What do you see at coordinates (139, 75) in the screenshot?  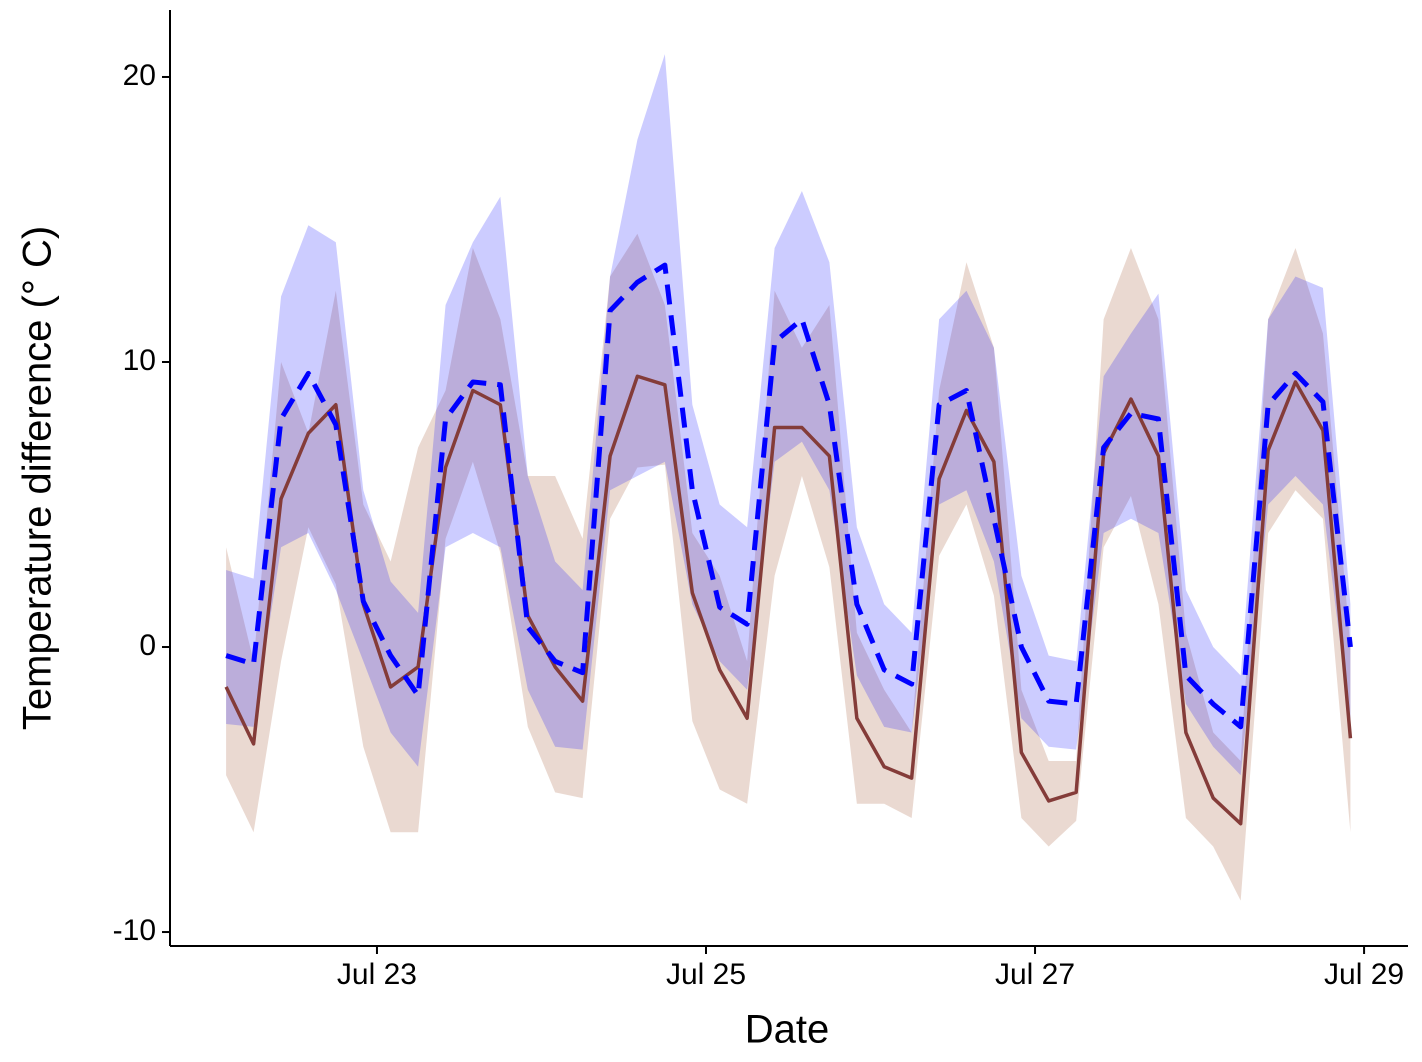 I see `y-tick-label: 20` at bounding box center [139, 75].